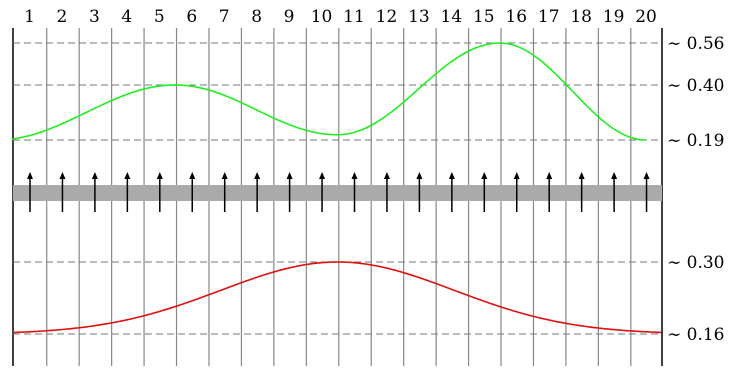 Image resolution: width=737 pixels, height=368 pixels. I want to click on level-label: ∼ 0.56, so click(696, 44).